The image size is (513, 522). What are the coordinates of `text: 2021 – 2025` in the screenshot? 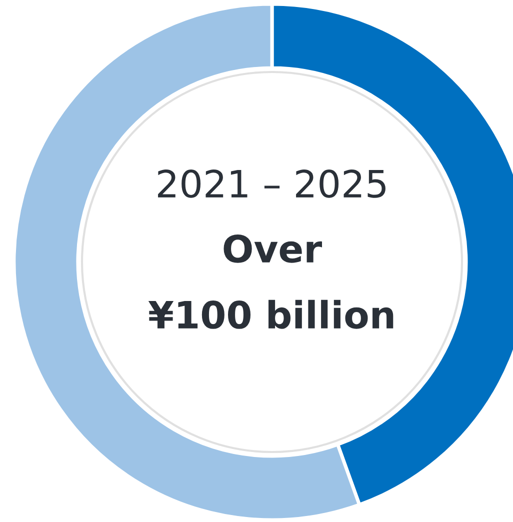 It's located at (272, 184).